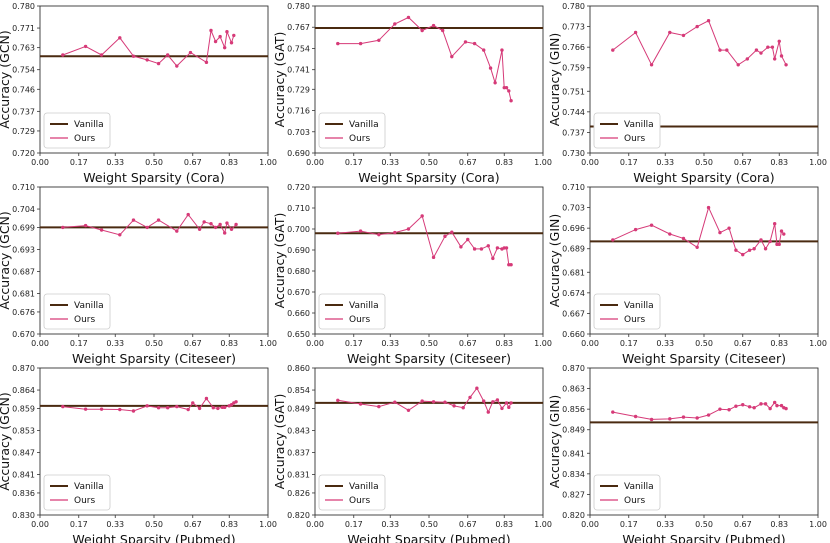 The width and height of the screenshot is (830, 543). I want to click on y-tick-label: 0.771, so click(23, 28).